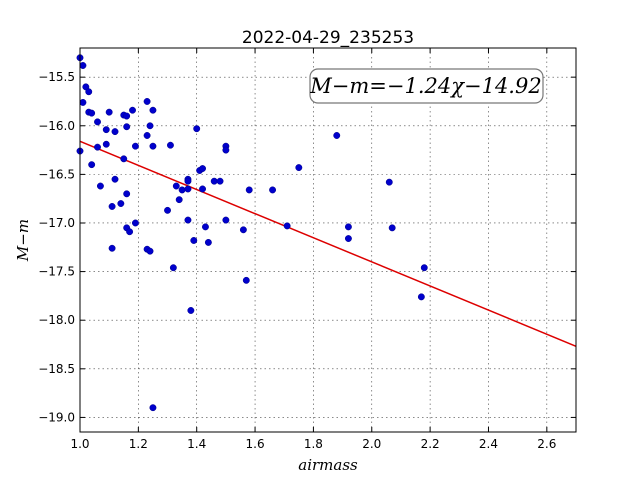 The width and height of the screenshot is (640, 480). I want to click on x-tick-label: 2.6, so click(546, 444).